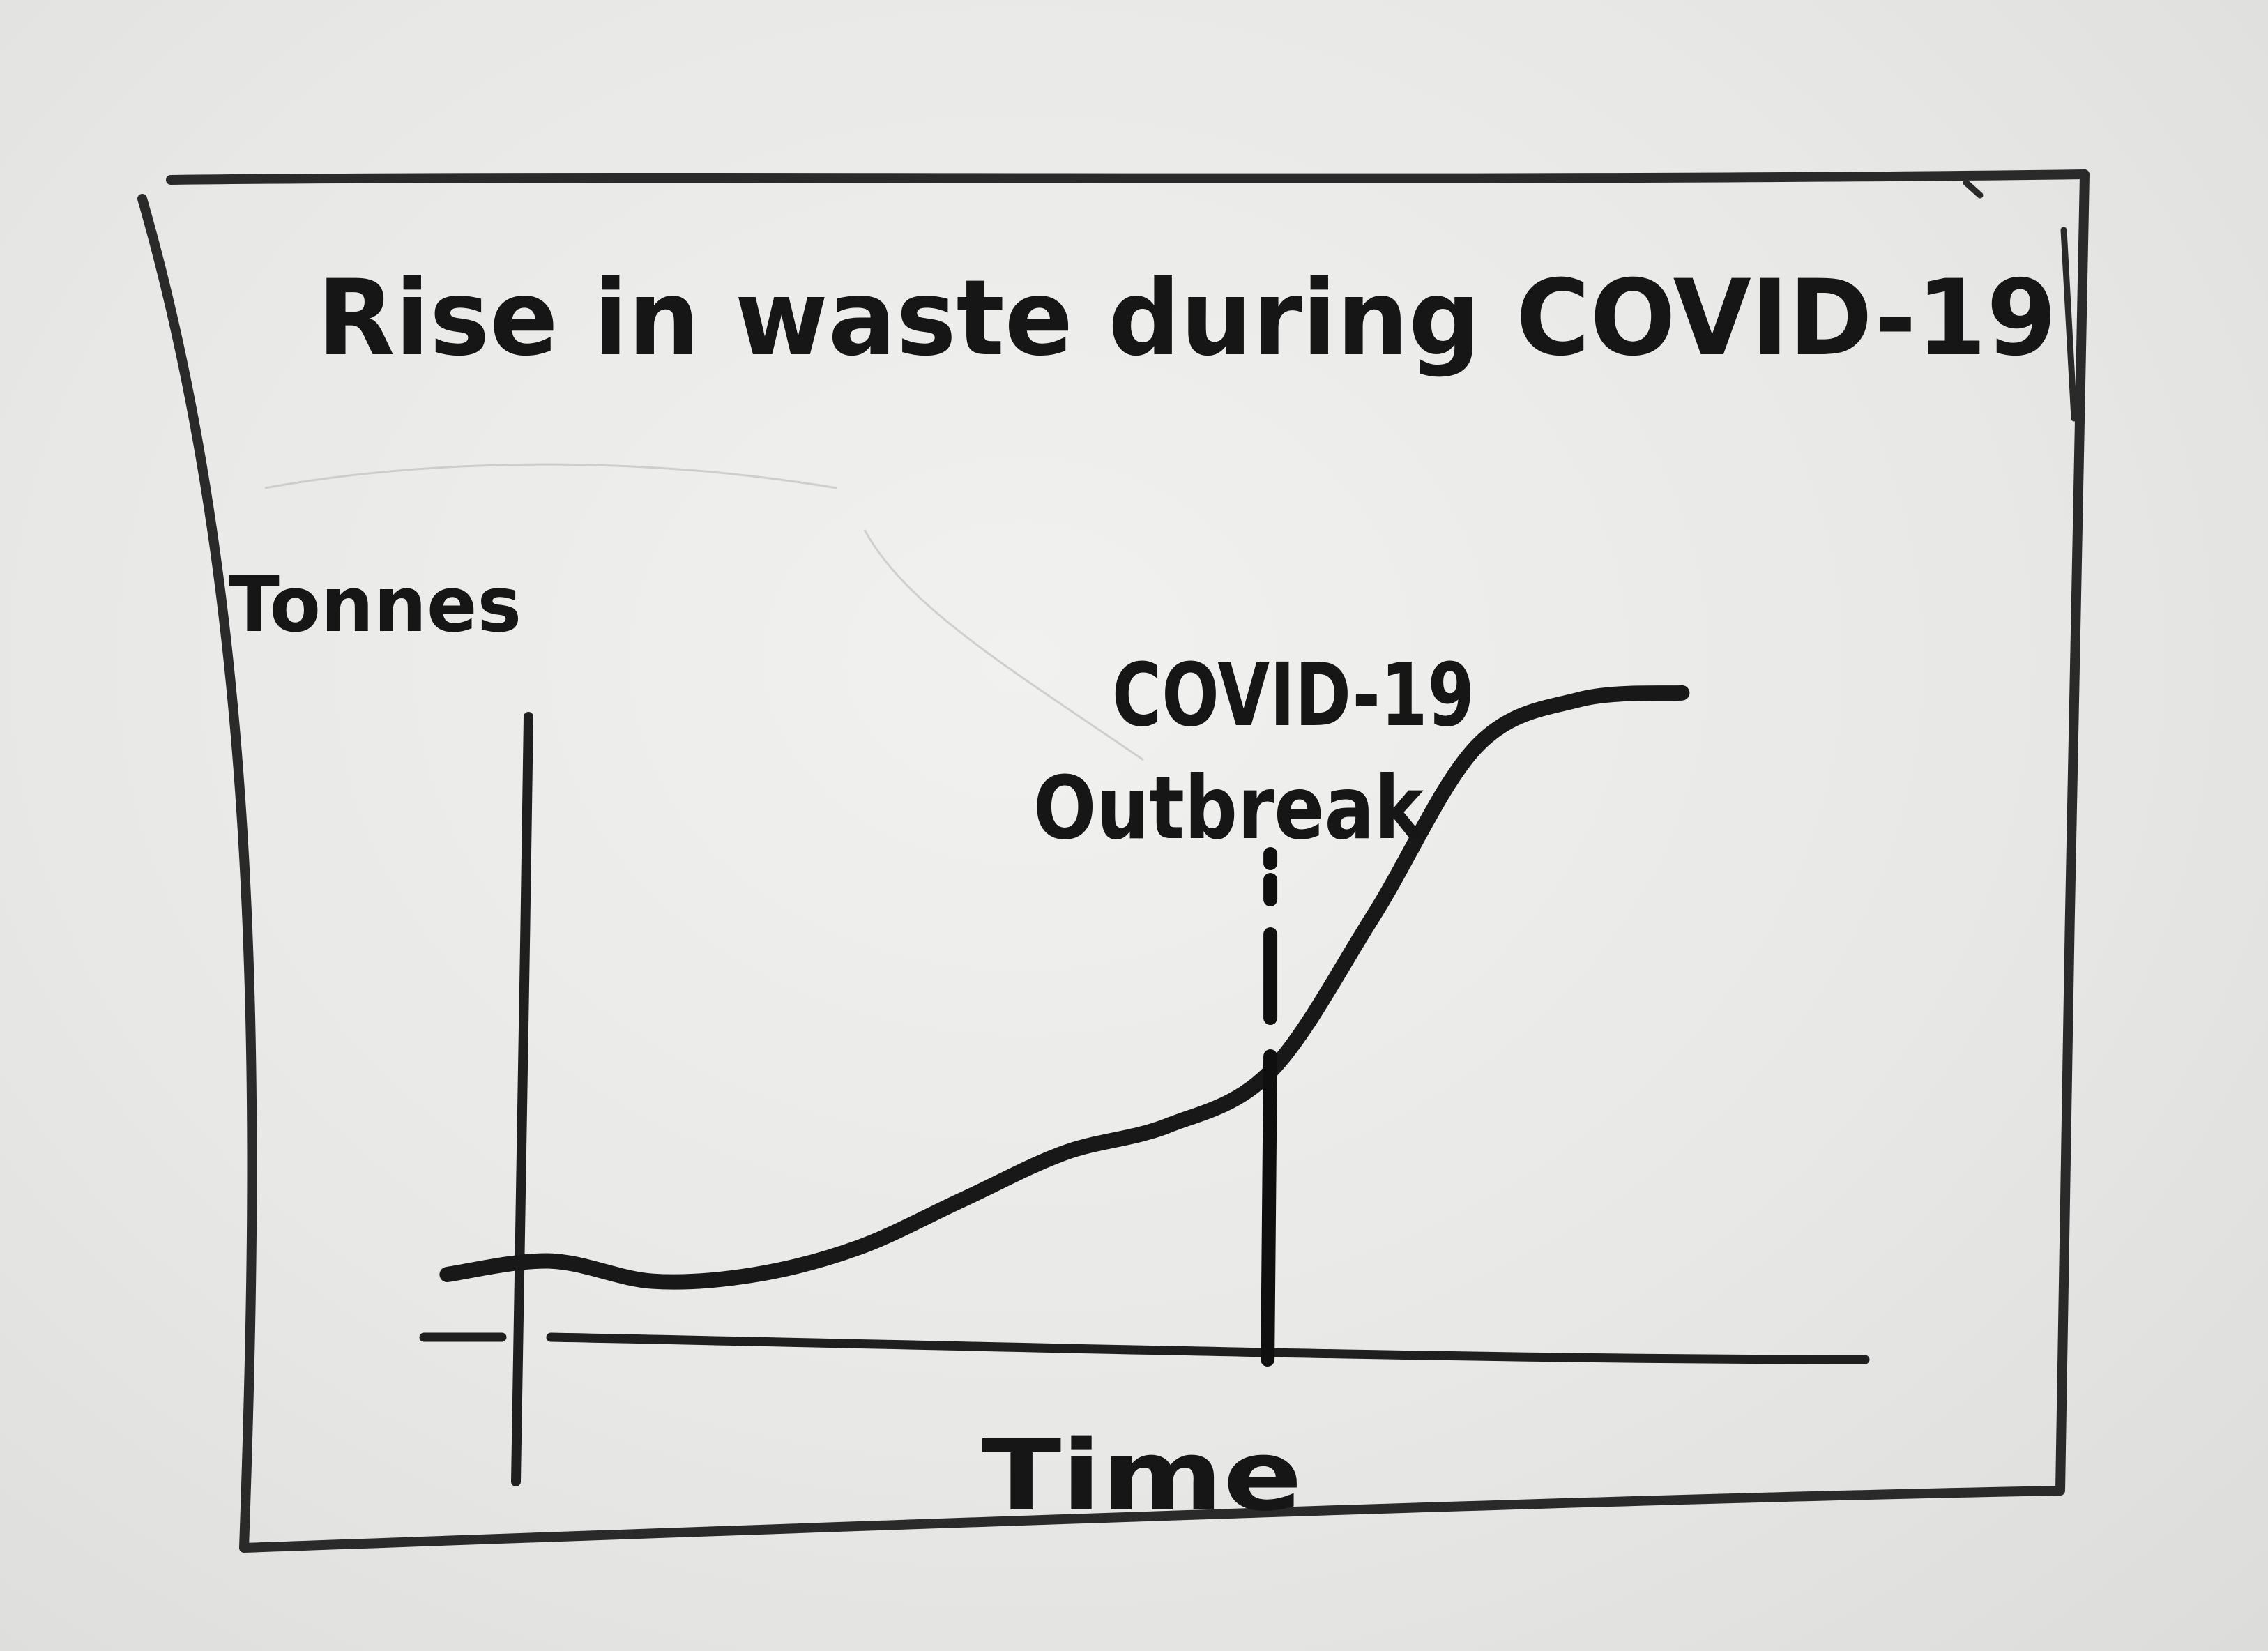  I want to click on x-axis, so click(1144, 1348).